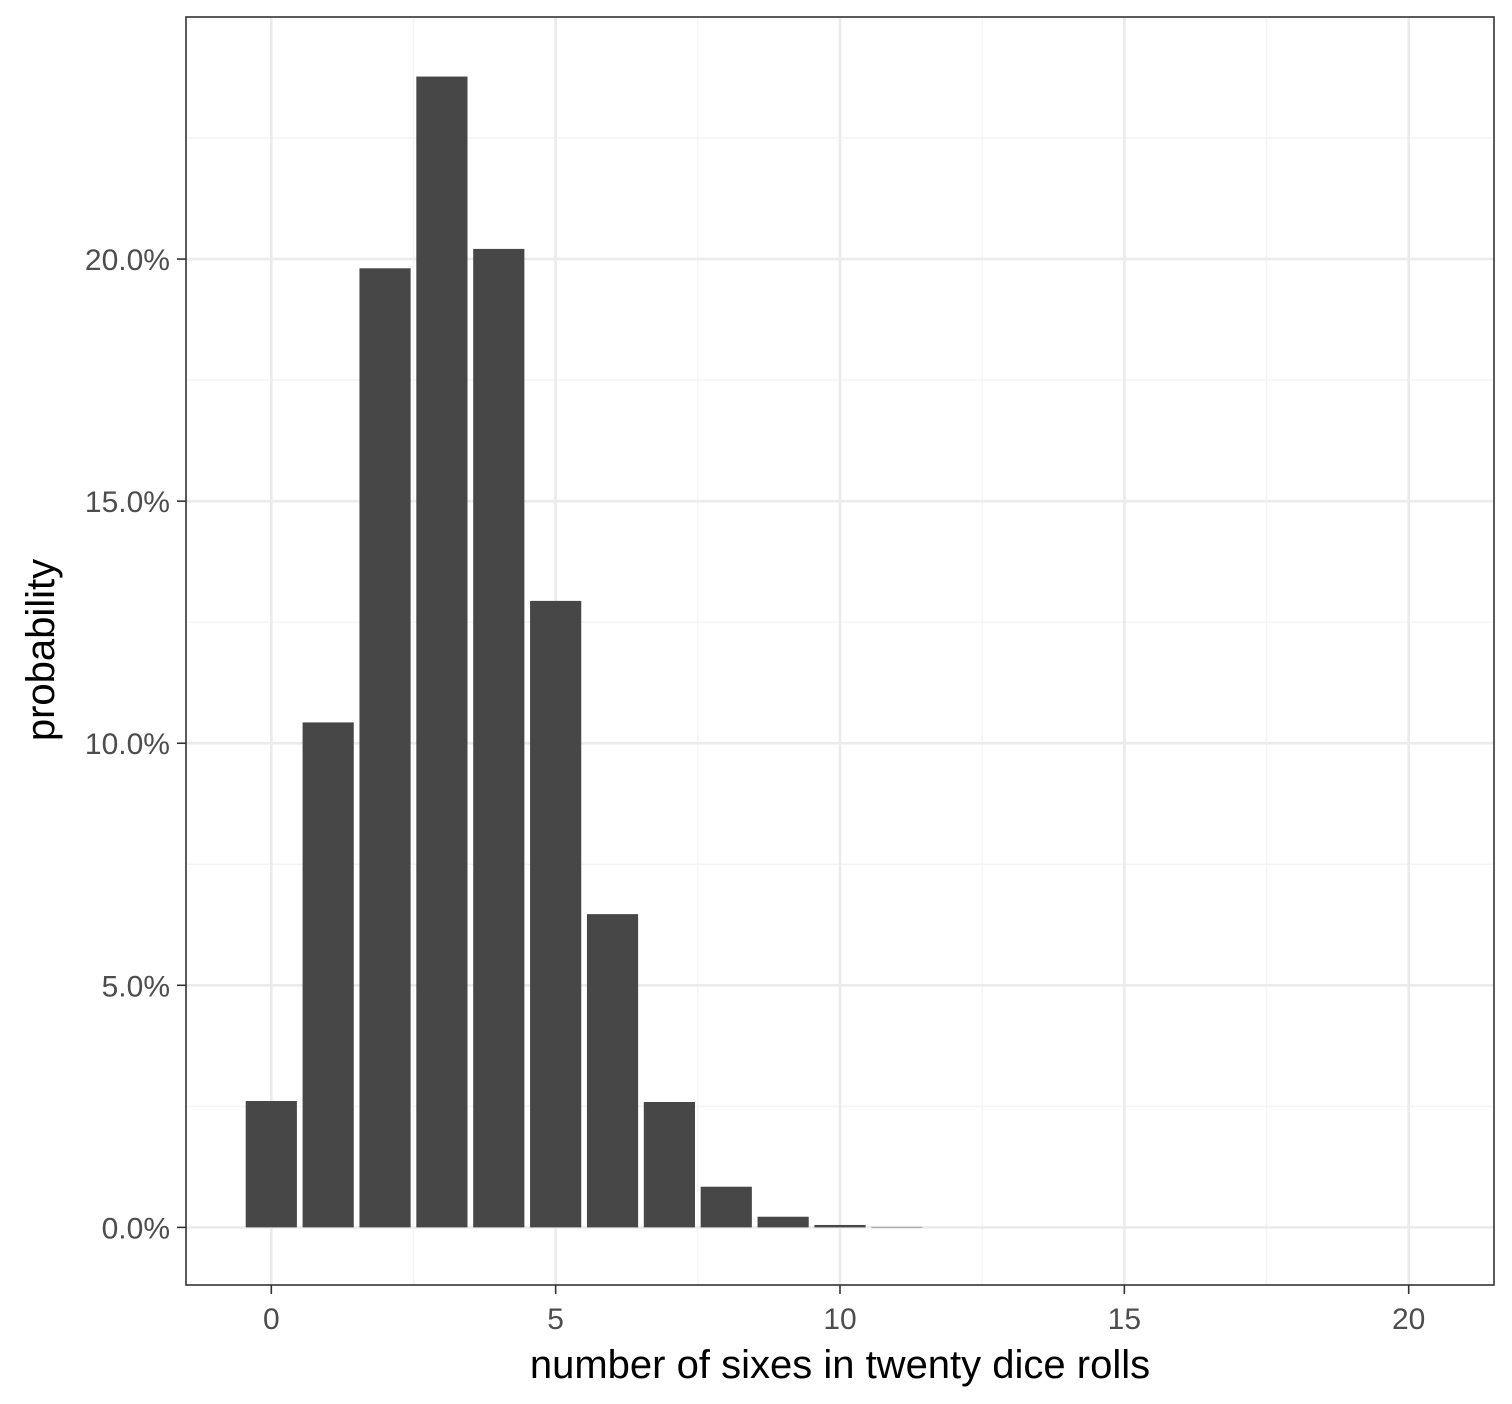  What do you see at coordinates (136, 1228) in the screenshot?
I see `y-tick-label: 0.0%` at bounding box center [136, 1228].